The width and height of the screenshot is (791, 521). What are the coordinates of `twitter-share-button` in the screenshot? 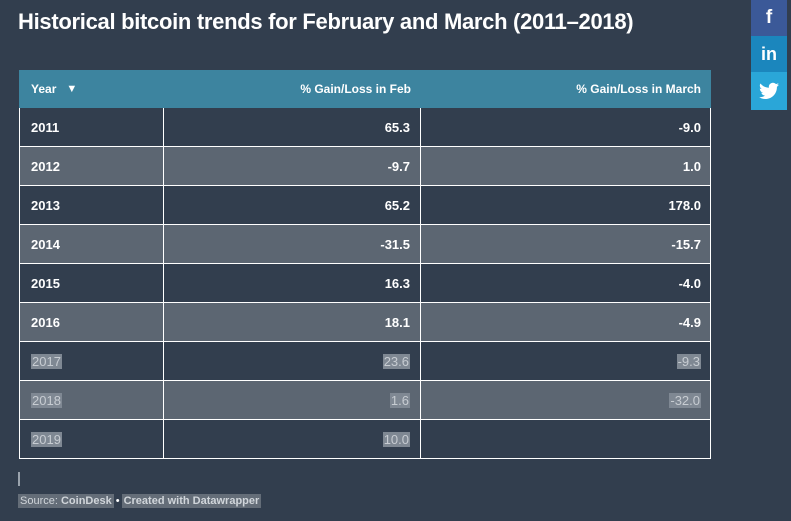 It's located at (769, 91).